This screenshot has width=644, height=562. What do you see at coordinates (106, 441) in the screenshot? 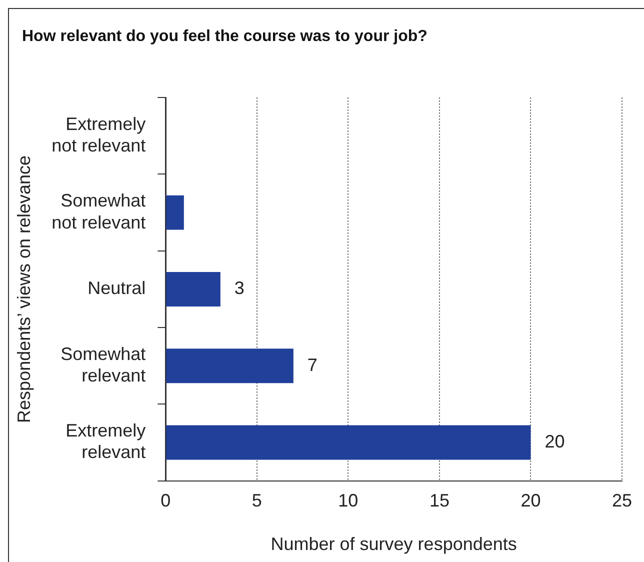
I see `y-tick-label: Extremely relevant` at bounding box center [106, 441].